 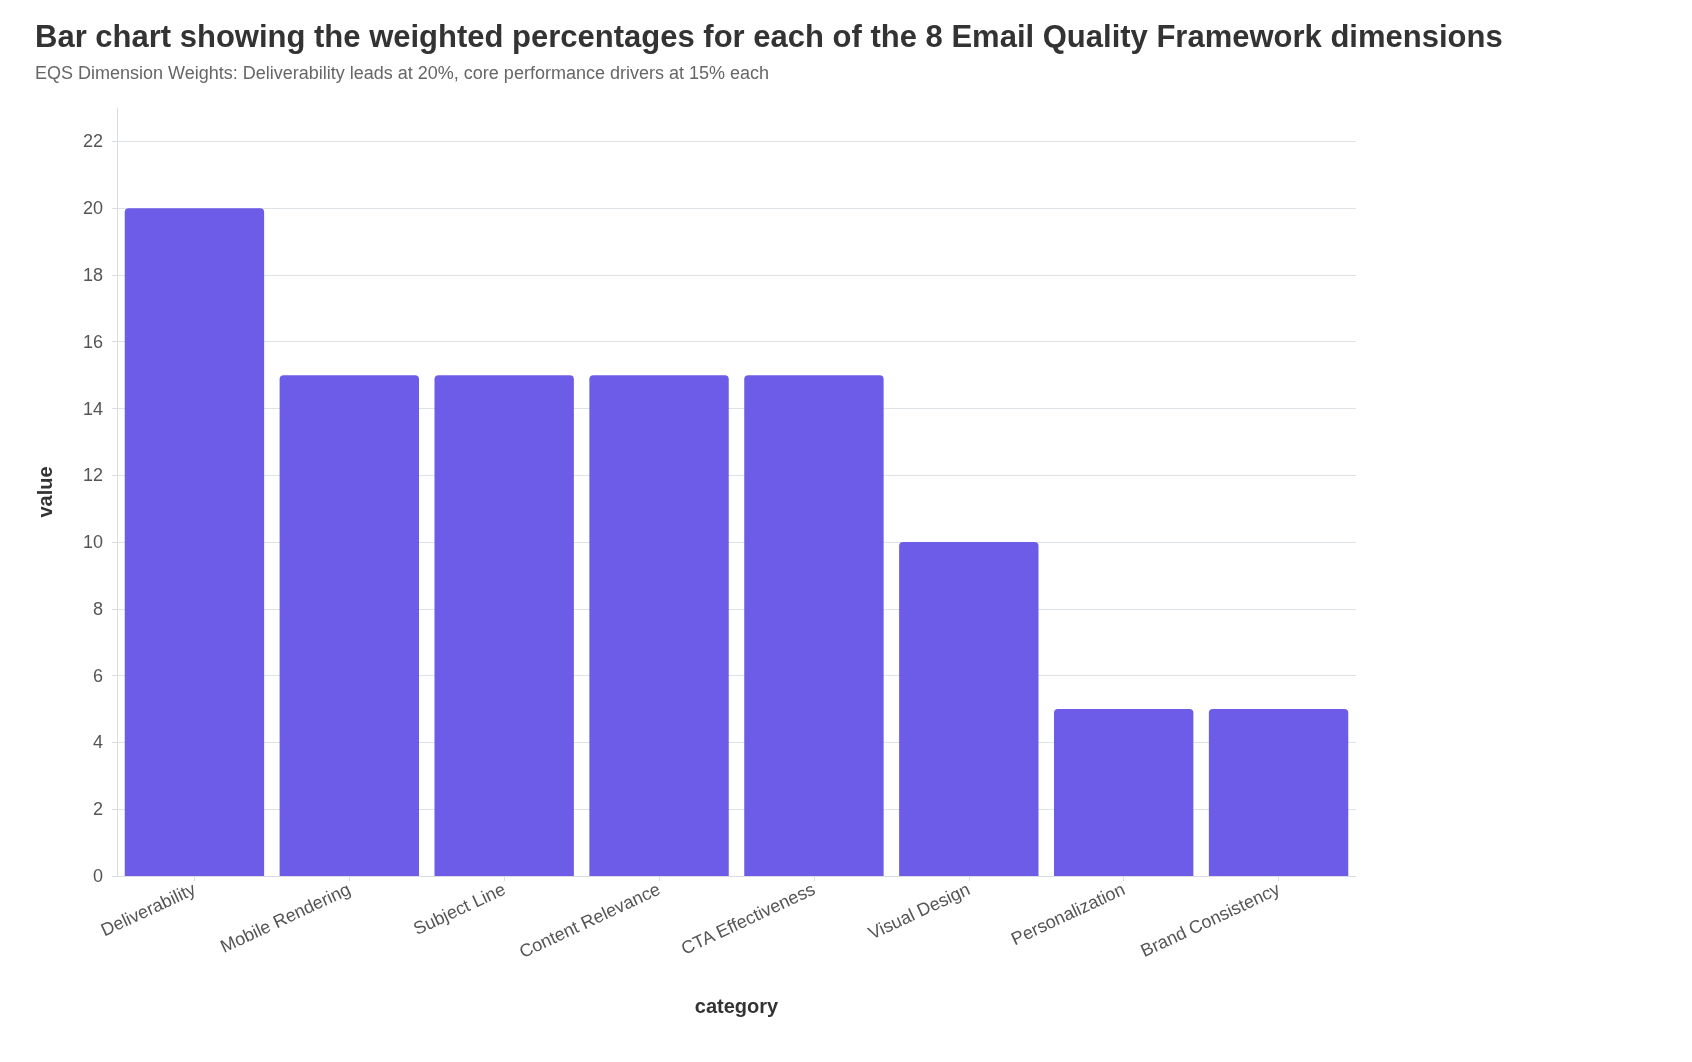 What do you see at coordinates (769, 36) in the screenshot?
I see `chart-title: Bar chart showing the weighted percentages for each of the 8 Email Quality Framework dimensions` at bounding box center [769, 36].